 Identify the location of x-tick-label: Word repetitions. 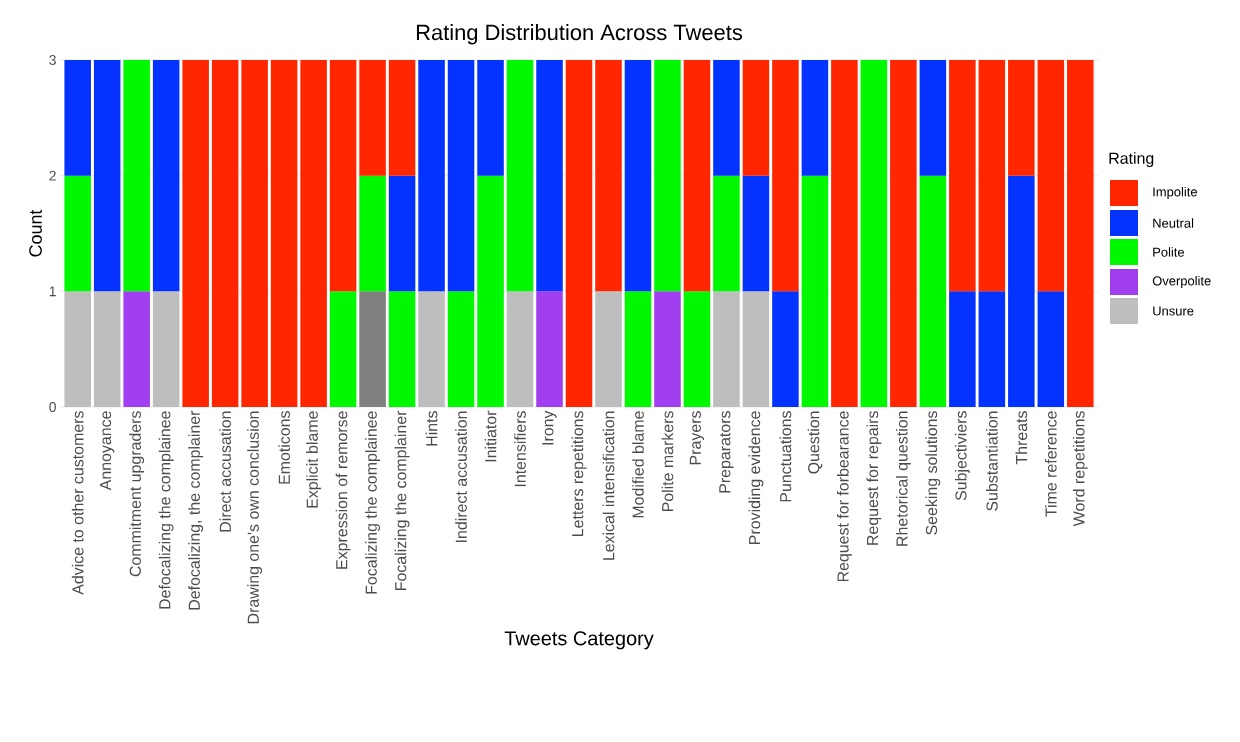
(1080, 469).